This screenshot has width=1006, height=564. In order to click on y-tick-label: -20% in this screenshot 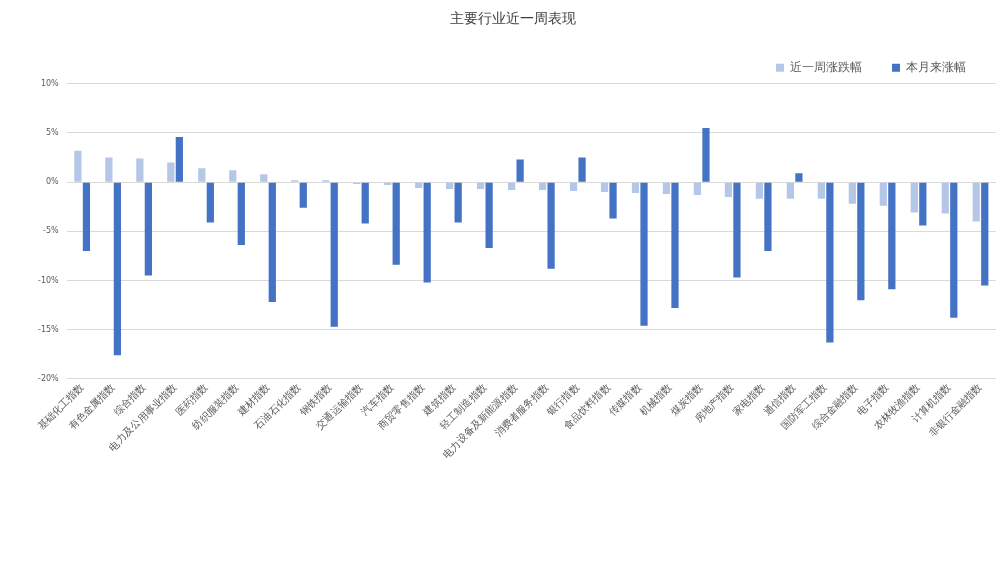, I will do `click(49, 378)`.